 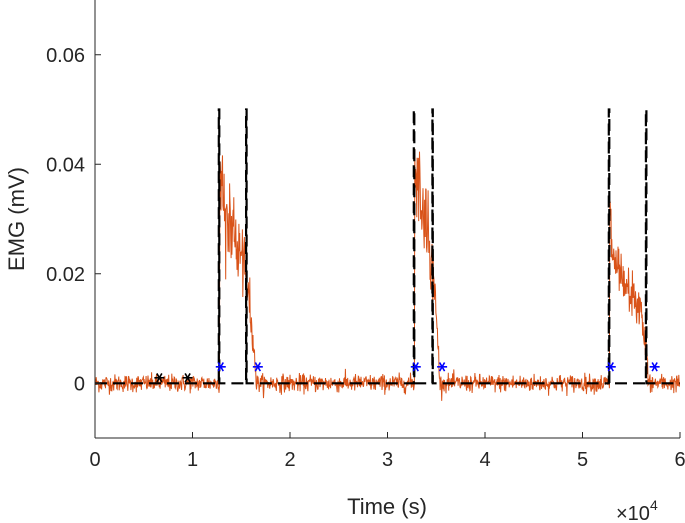 What do you see at coordinates (654, 505) in the screenshot?
I see `x-exponent-power: 4` at bounding box center [654, 505].